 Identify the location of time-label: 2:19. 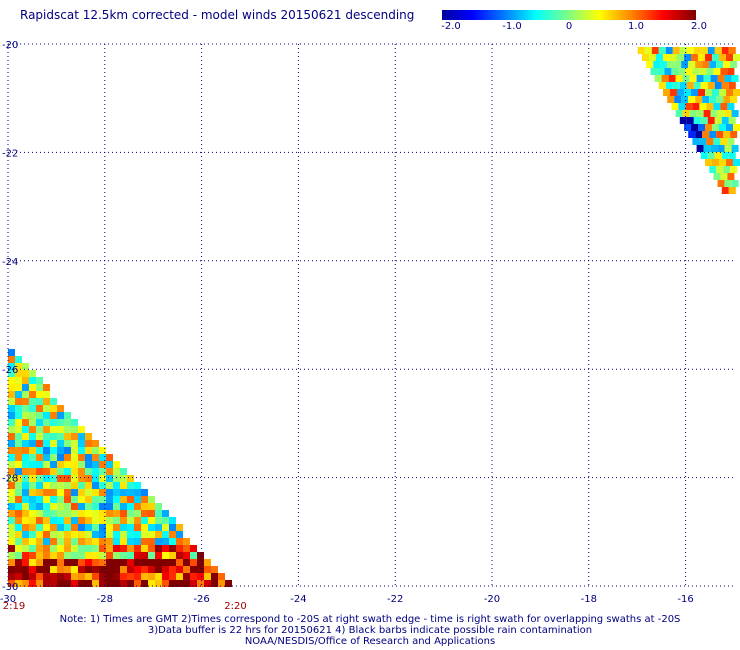
(14, 606).